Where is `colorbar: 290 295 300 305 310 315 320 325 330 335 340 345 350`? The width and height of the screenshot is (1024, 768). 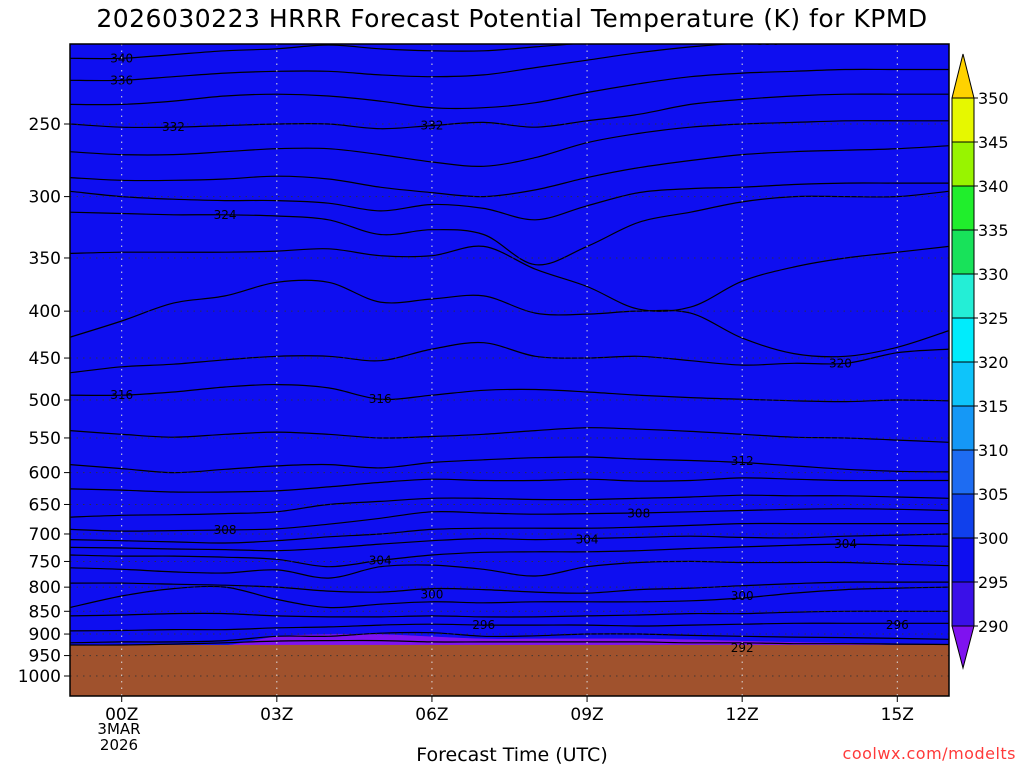
colorbar: 290 295 300 305 310 315 320 325 330 335 340 345 350 is located at coordinates (980, 361).